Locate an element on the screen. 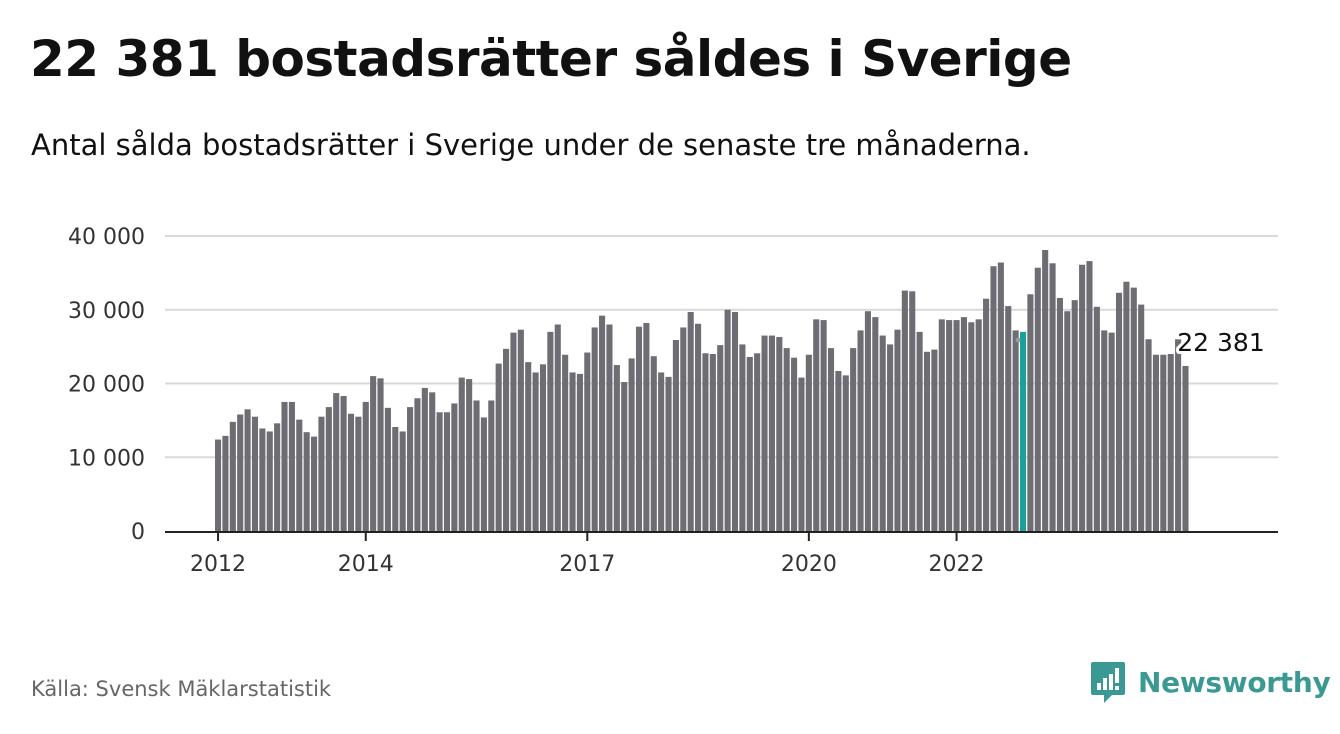  chart-title: 22 381 bostadsrätter såldes i Sverige is located at coordinates (551, 59).